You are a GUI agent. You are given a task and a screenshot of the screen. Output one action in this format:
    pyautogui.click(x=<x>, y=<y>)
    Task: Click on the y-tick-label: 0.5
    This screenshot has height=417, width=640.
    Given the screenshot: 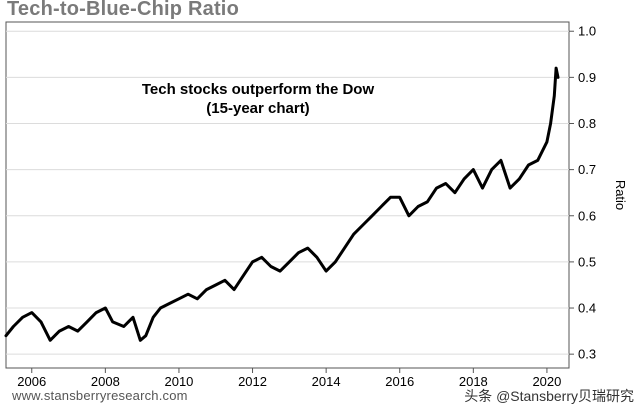 What is the action you would take?
    pyautogui.click(x=587, y=261)
    